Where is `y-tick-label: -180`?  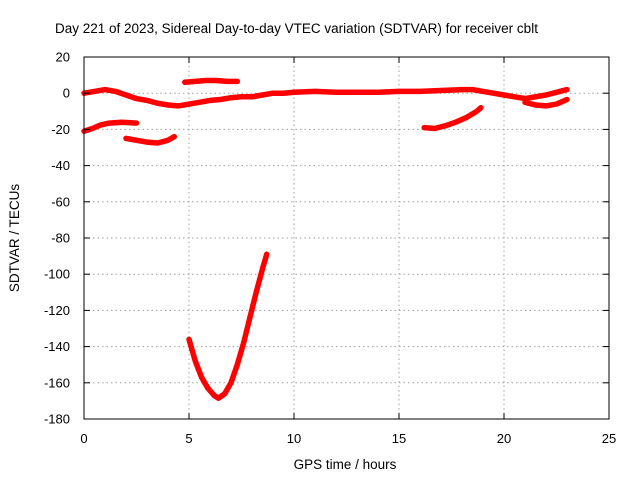 y-tick-label: -180 is located at coordinates (57, 419).